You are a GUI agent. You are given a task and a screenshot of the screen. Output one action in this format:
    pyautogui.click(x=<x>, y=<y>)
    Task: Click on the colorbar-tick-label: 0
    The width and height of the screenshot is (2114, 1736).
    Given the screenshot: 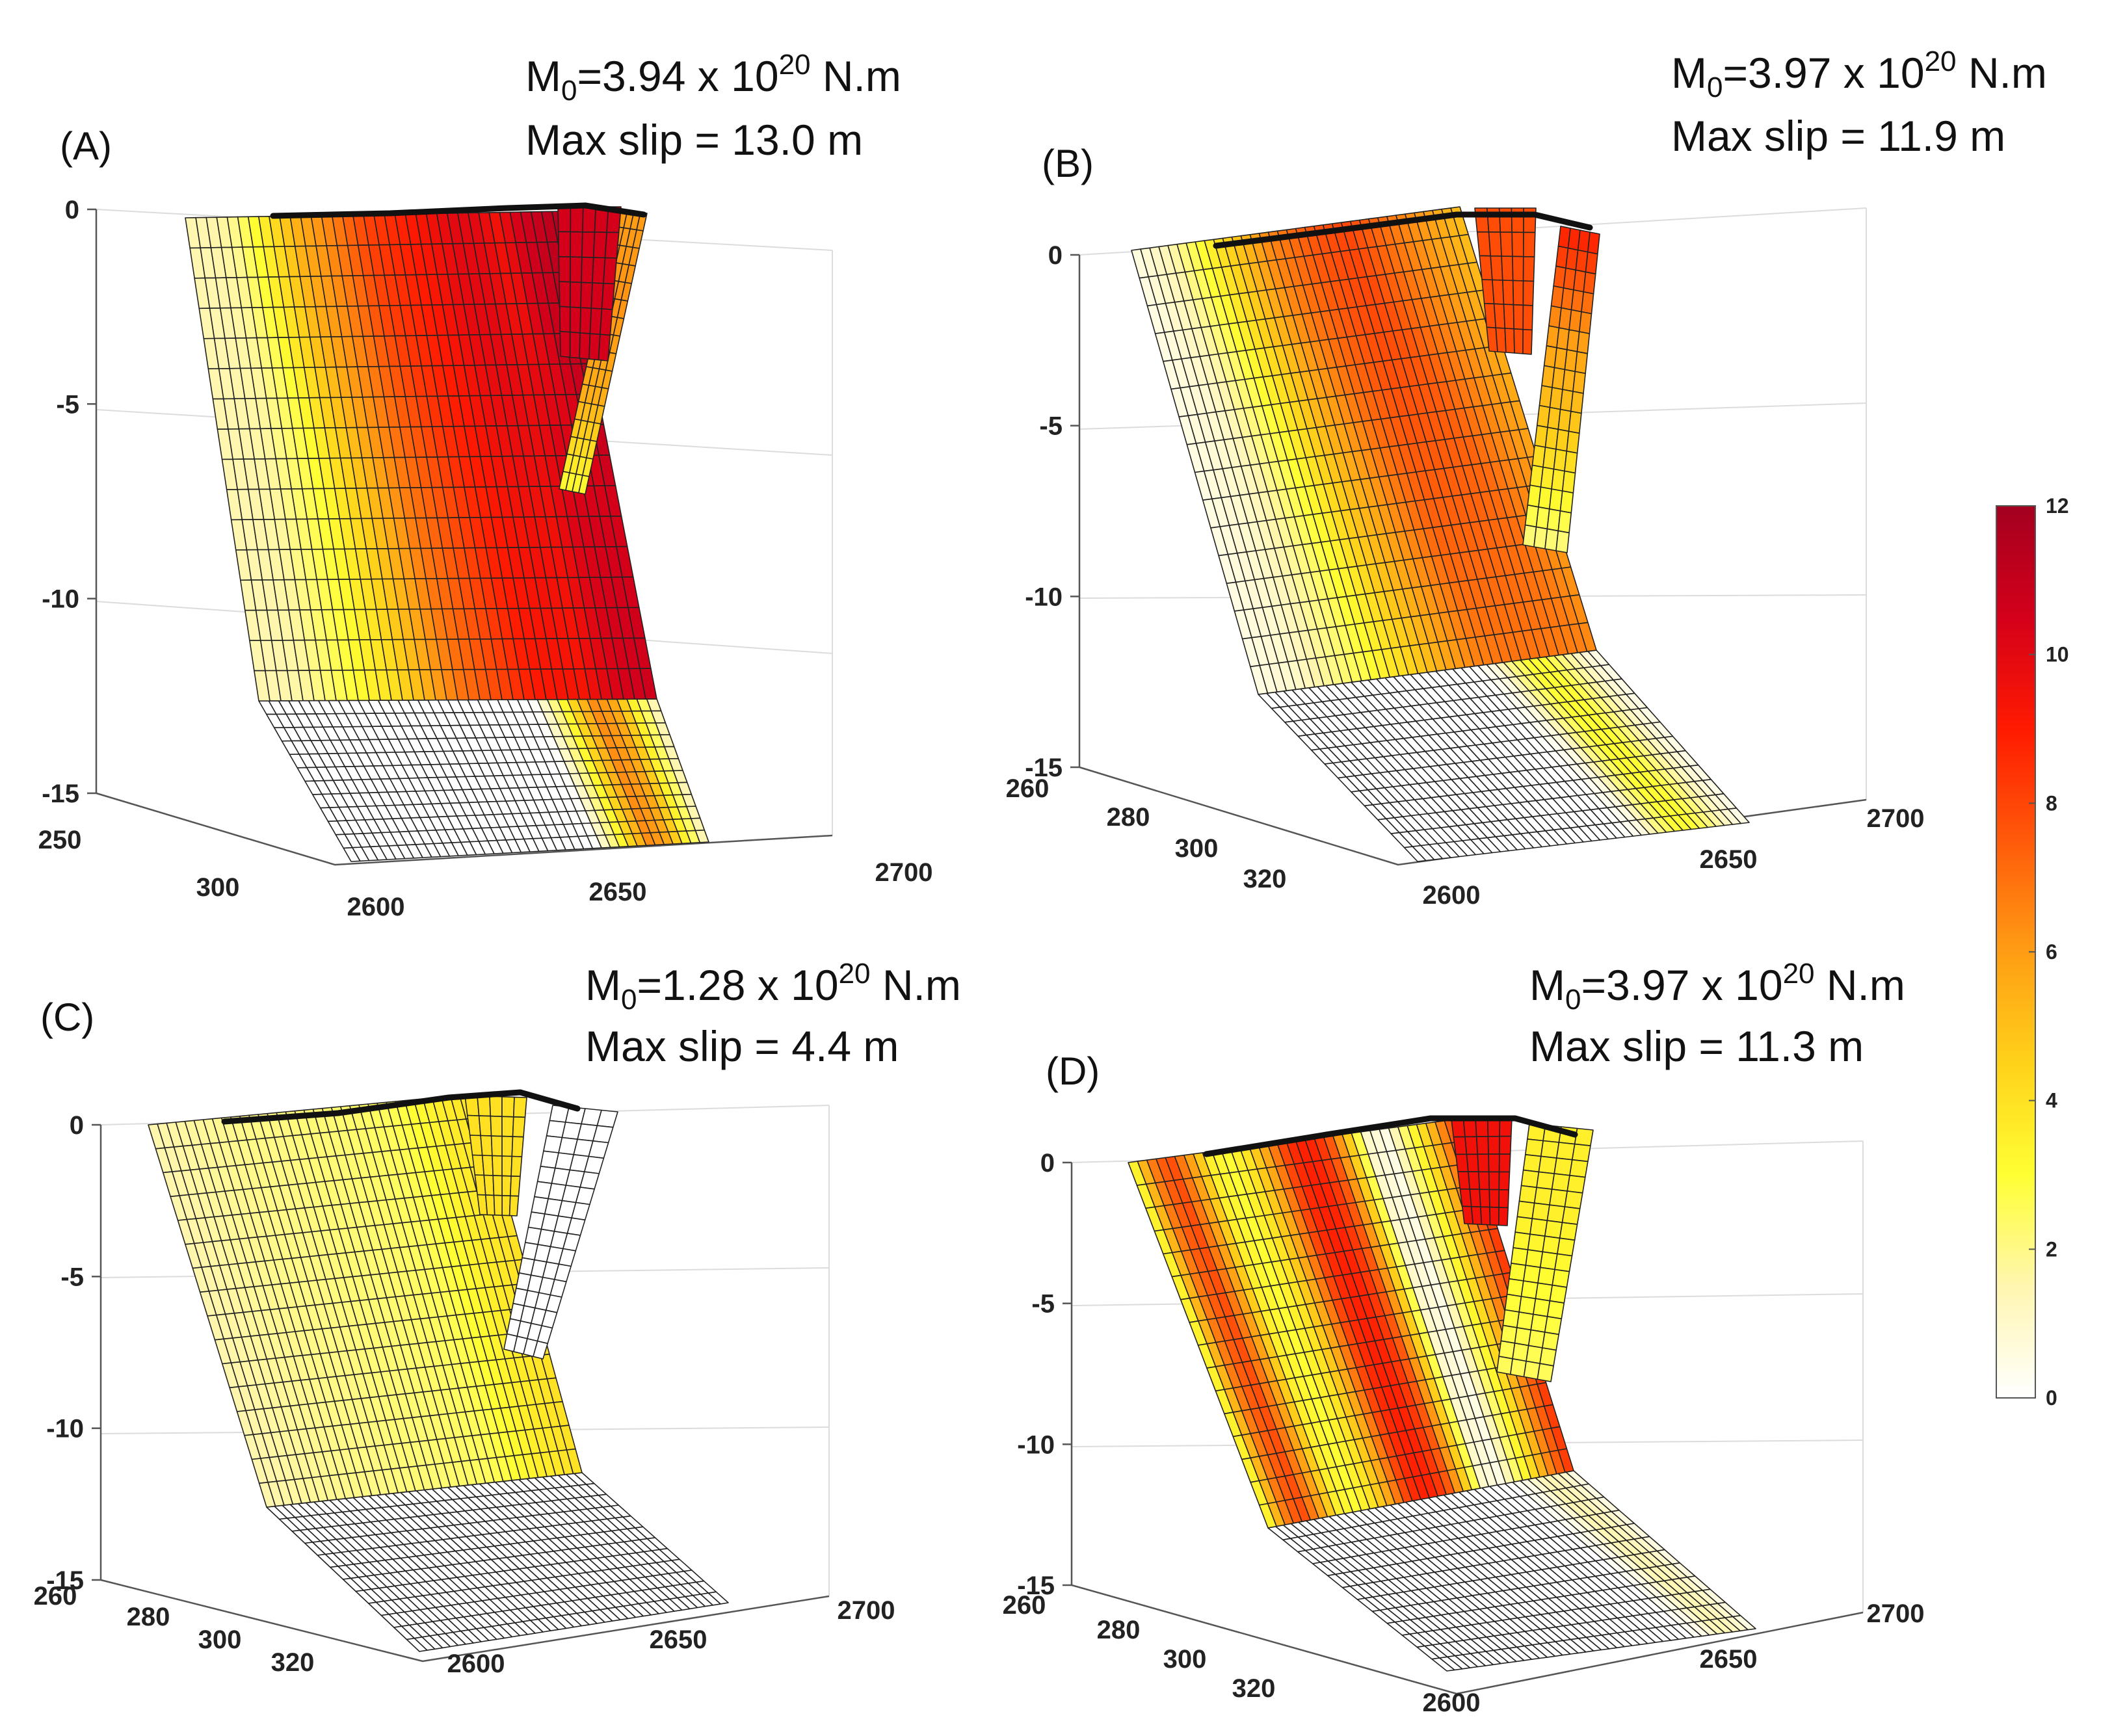 What is the action you would take?
    pyautogui.click(x=2051, y=1398)
    